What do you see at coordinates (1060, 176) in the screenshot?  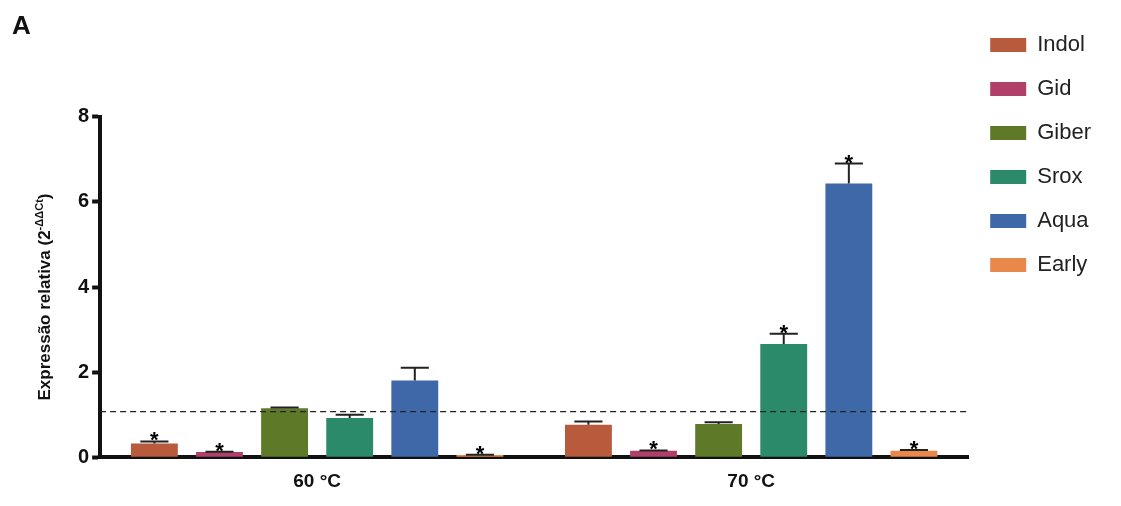 I see `legend-label: Srox` at bounding box center [1060, 176].